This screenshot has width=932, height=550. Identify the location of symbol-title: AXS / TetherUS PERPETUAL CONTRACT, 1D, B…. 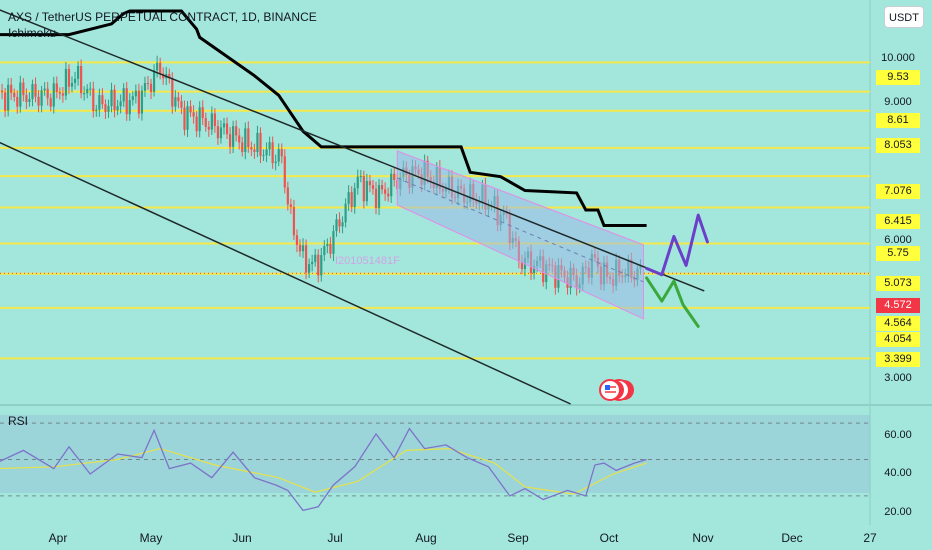
(162, 17).